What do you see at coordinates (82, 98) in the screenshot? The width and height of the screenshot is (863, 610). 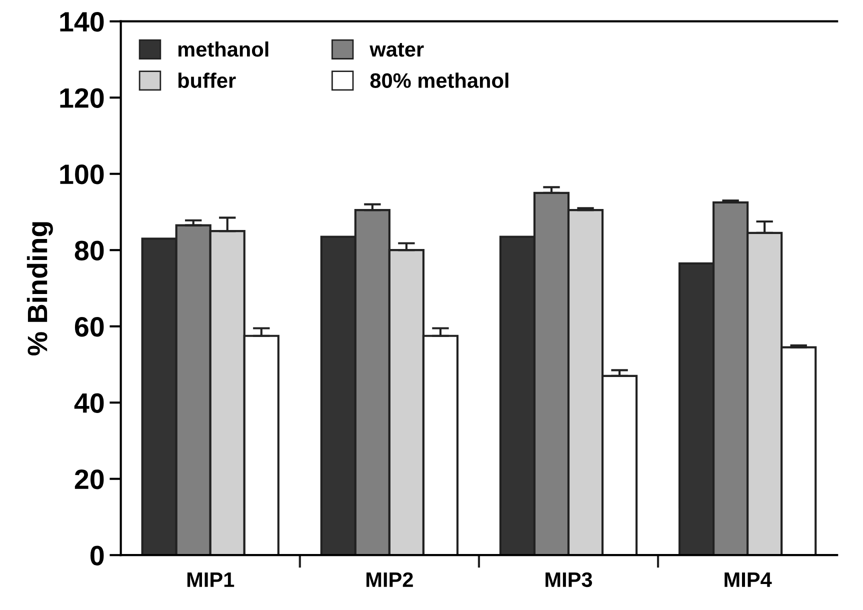 I see `y-tick-label: 120` at bounding box center [82, 98].